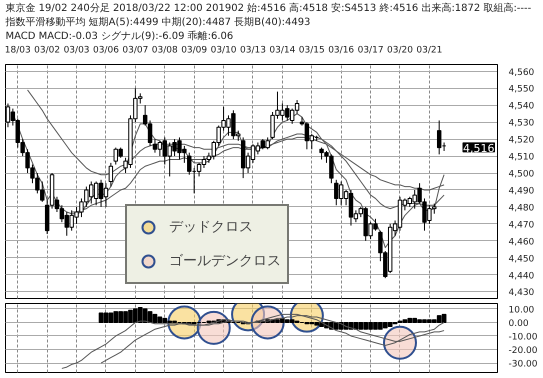 The height and width of the screenshot is (378, 543). I want to click on text: 4,516, so click(479, 148).